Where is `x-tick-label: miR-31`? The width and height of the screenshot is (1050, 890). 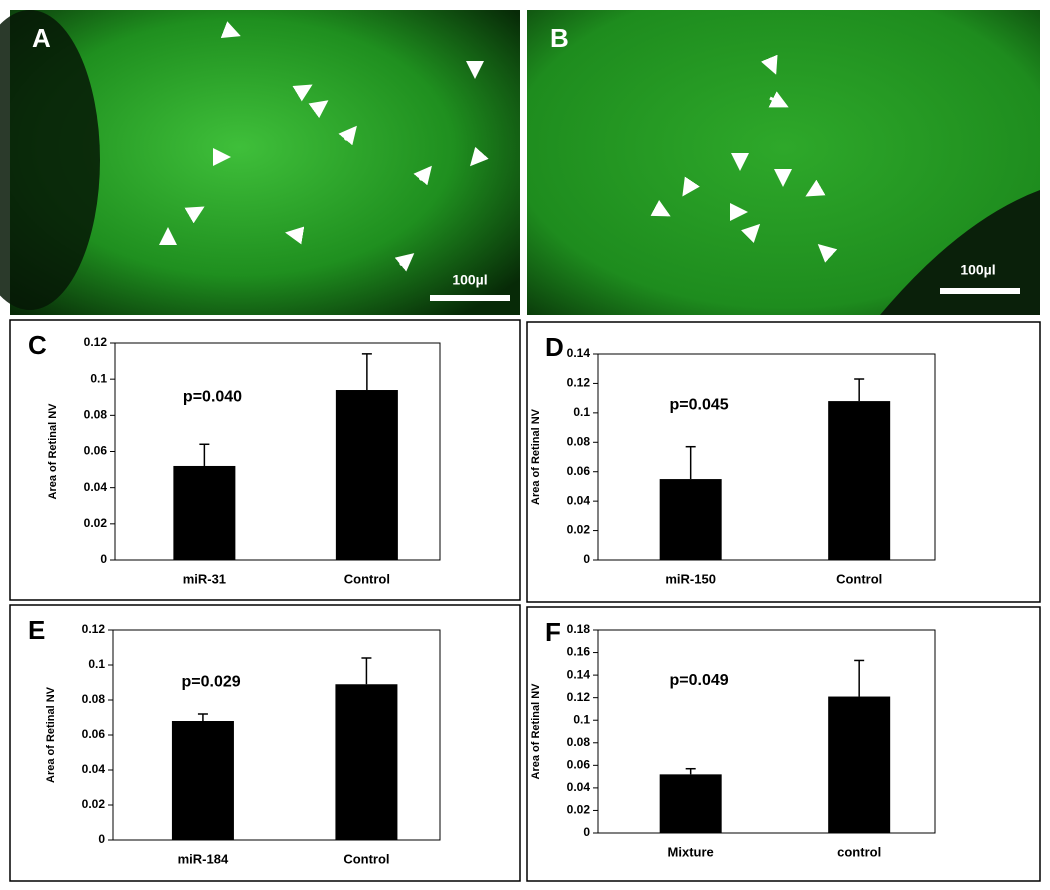
x-tick-label: miR-31 is located at coordinates (204, 578).